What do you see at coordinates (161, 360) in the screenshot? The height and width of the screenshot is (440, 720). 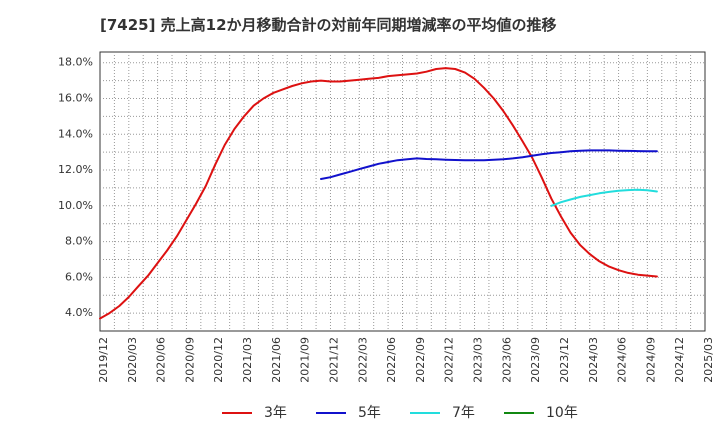 I see `x-tick-label: 2020/06` at bounding box center [161, 360].